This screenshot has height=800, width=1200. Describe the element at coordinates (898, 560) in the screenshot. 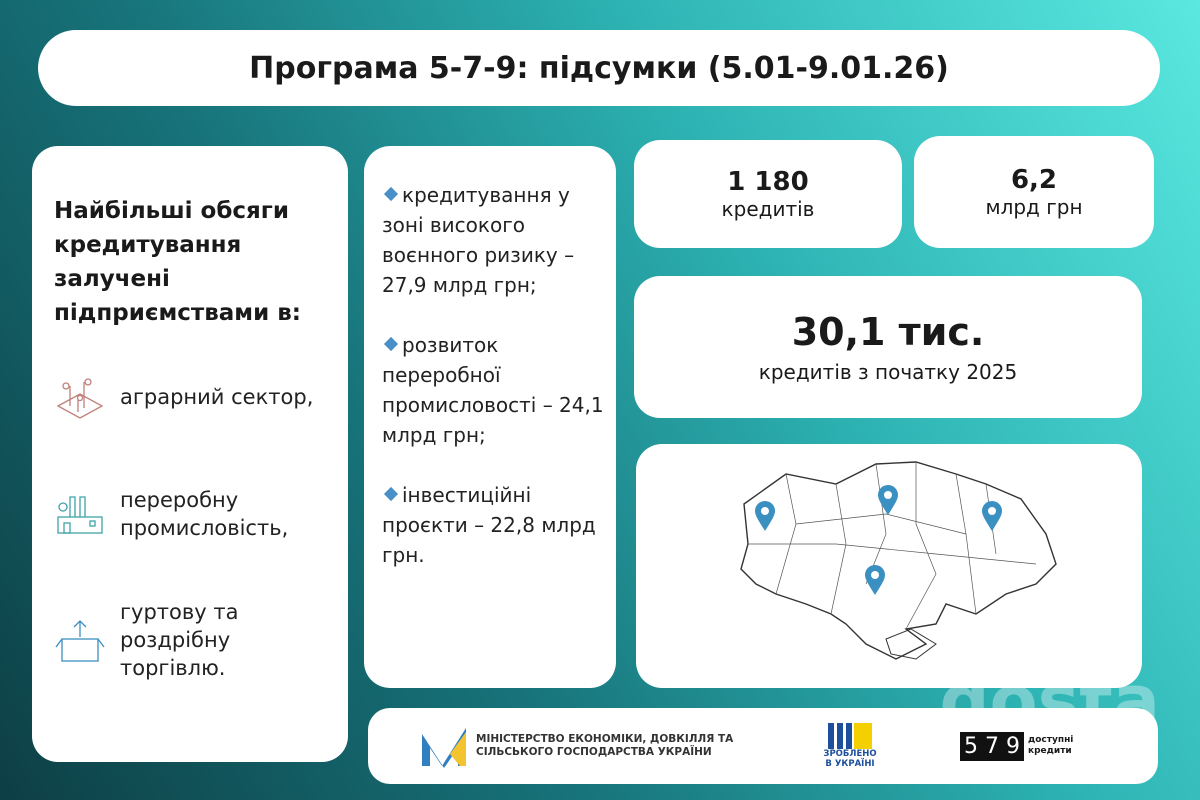

I see `ukraine-map-icon` at that location.